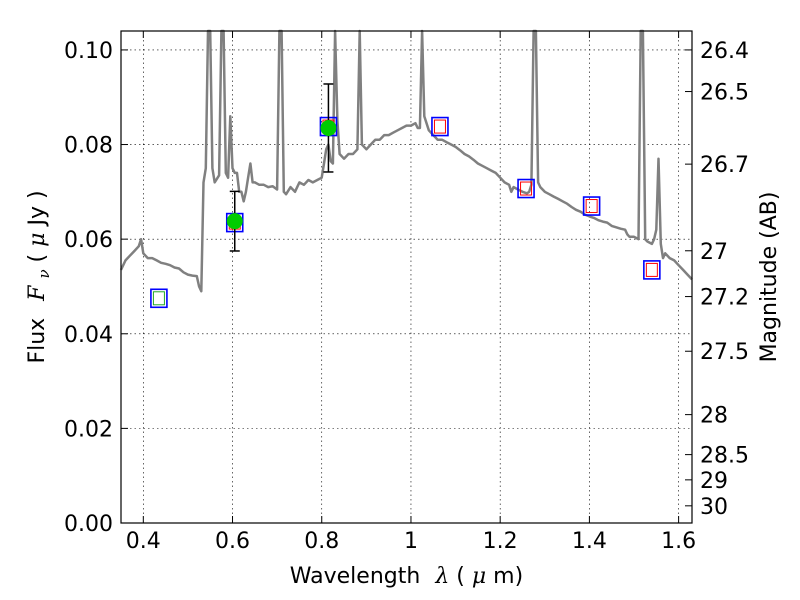  I want to click on mag-tick-label: 26.7, so click(724, 165).